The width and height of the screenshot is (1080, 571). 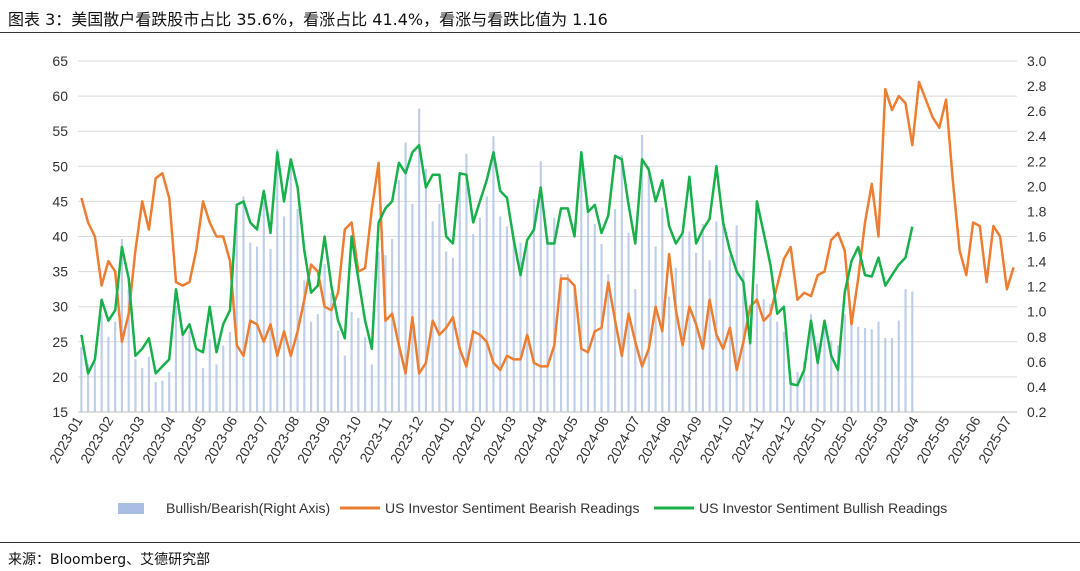 What do you see at coordinates (1037, 262) in the screenshot?
I see `right-axis-tick-label: 1.4` at bounding box center [1037, 262].